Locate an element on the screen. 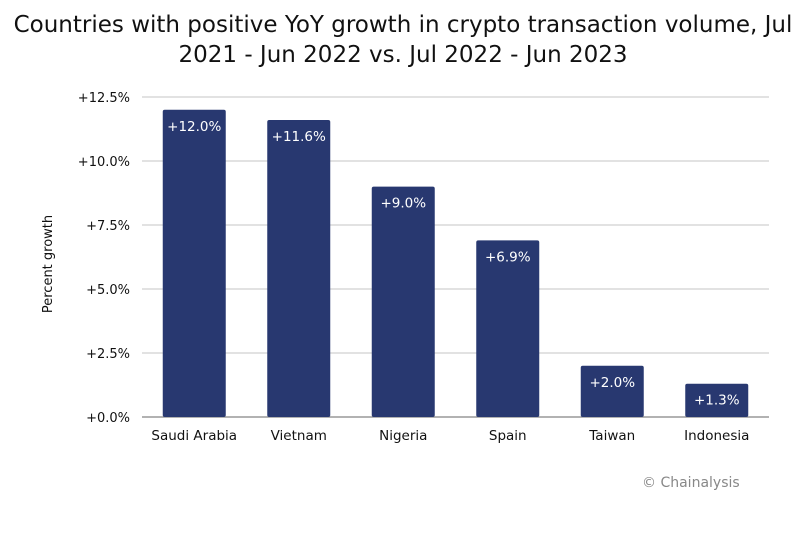 Image resolution: width=806 pixels, height=533 pixels. x-tick-label: Indonesia is located at coordinates (716, 436).